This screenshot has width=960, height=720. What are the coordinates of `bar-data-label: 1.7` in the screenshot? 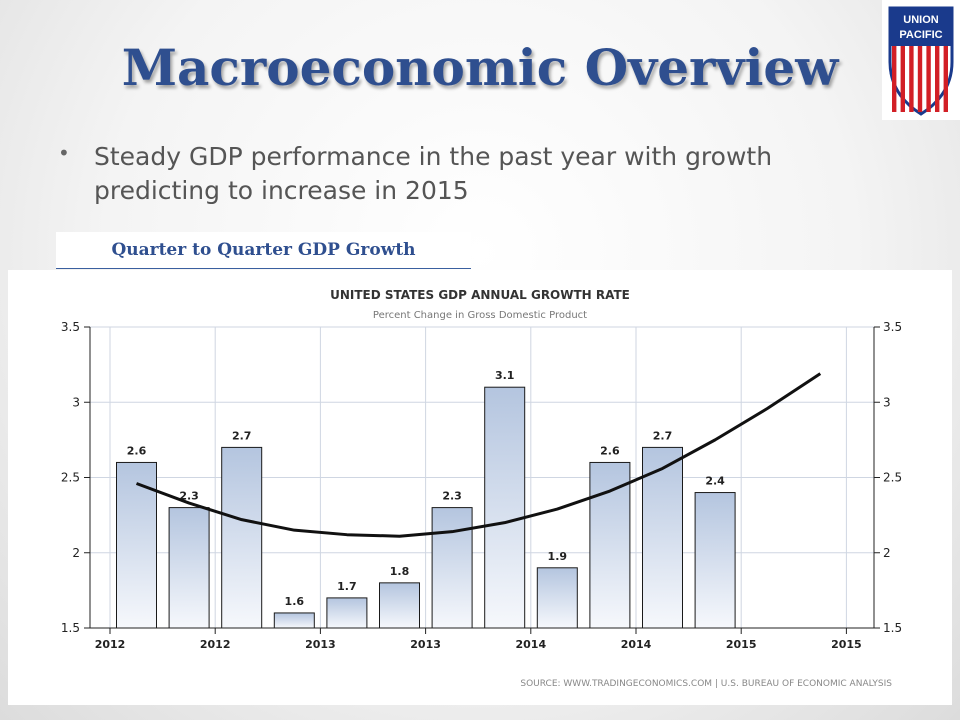 It's located at (347, 586).